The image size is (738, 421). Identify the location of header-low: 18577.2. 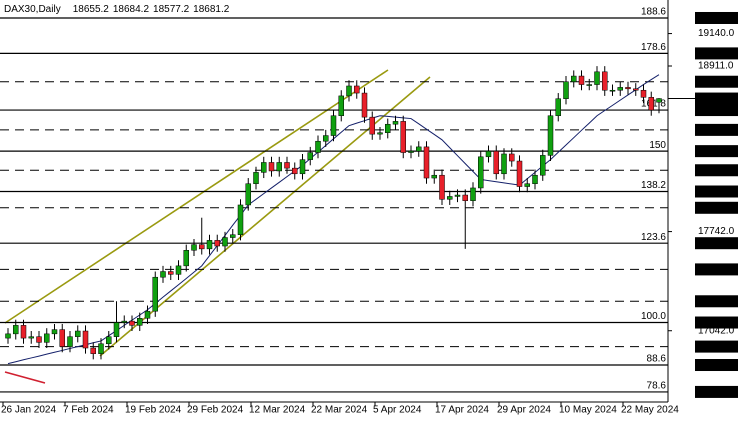
(171, 9).